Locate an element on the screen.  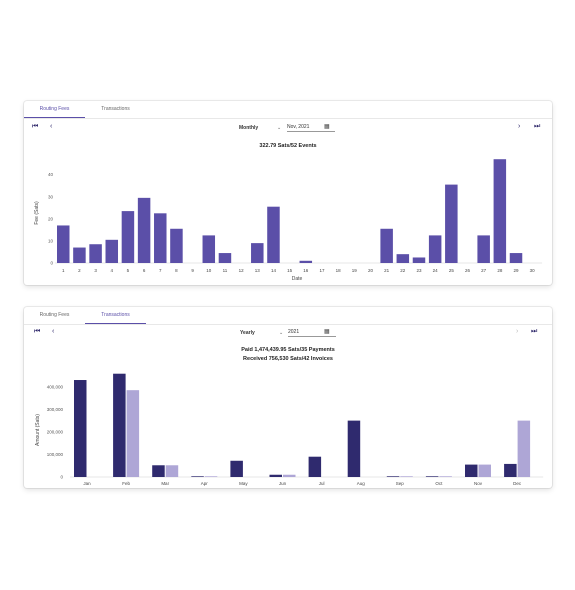
x-tick-label: 27 is located at coordinates (484, 270).